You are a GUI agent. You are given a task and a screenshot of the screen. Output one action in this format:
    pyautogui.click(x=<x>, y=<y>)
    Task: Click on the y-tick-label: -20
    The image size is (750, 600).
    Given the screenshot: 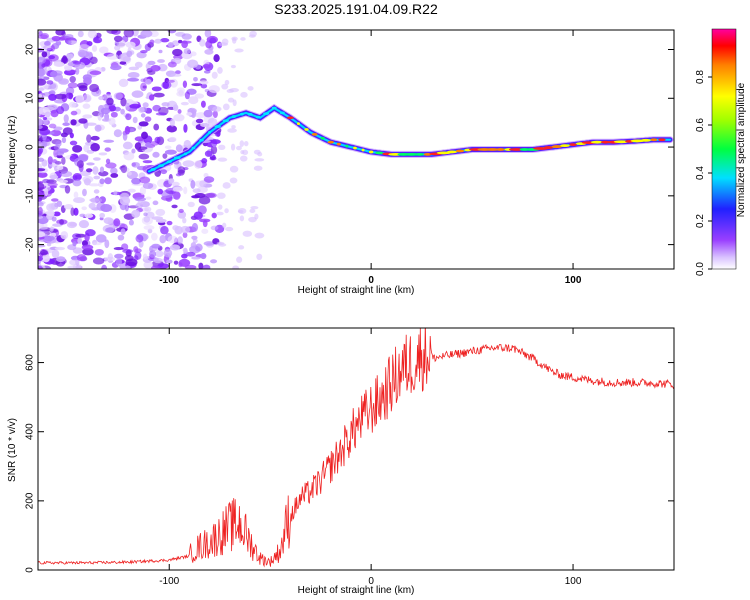 What is the action you would take?
    pyautogui.click(x=30, y=244)
    